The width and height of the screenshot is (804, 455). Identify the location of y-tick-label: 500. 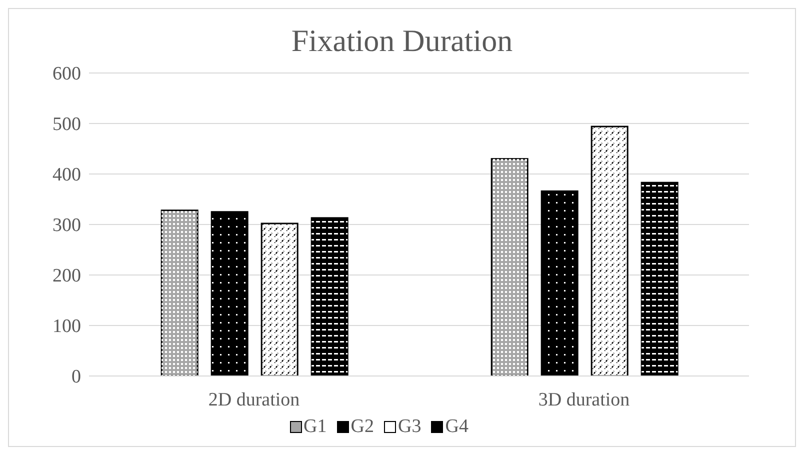
(66, 125).